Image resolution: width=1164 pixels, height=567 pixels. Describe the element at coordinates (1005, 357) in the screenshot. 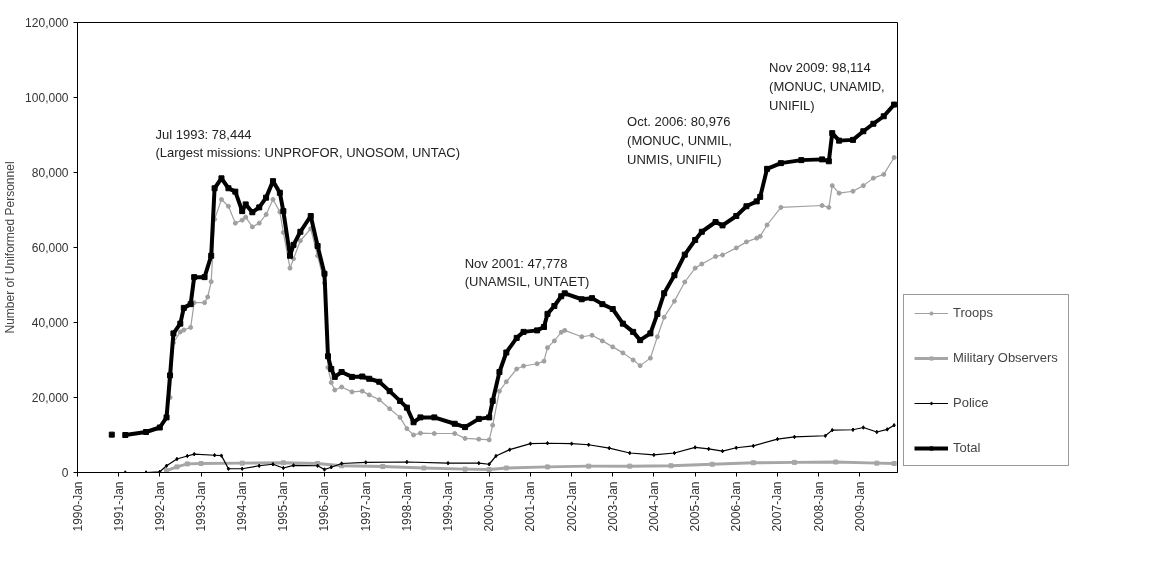

I see `legend-label: Military Observers` at that location.